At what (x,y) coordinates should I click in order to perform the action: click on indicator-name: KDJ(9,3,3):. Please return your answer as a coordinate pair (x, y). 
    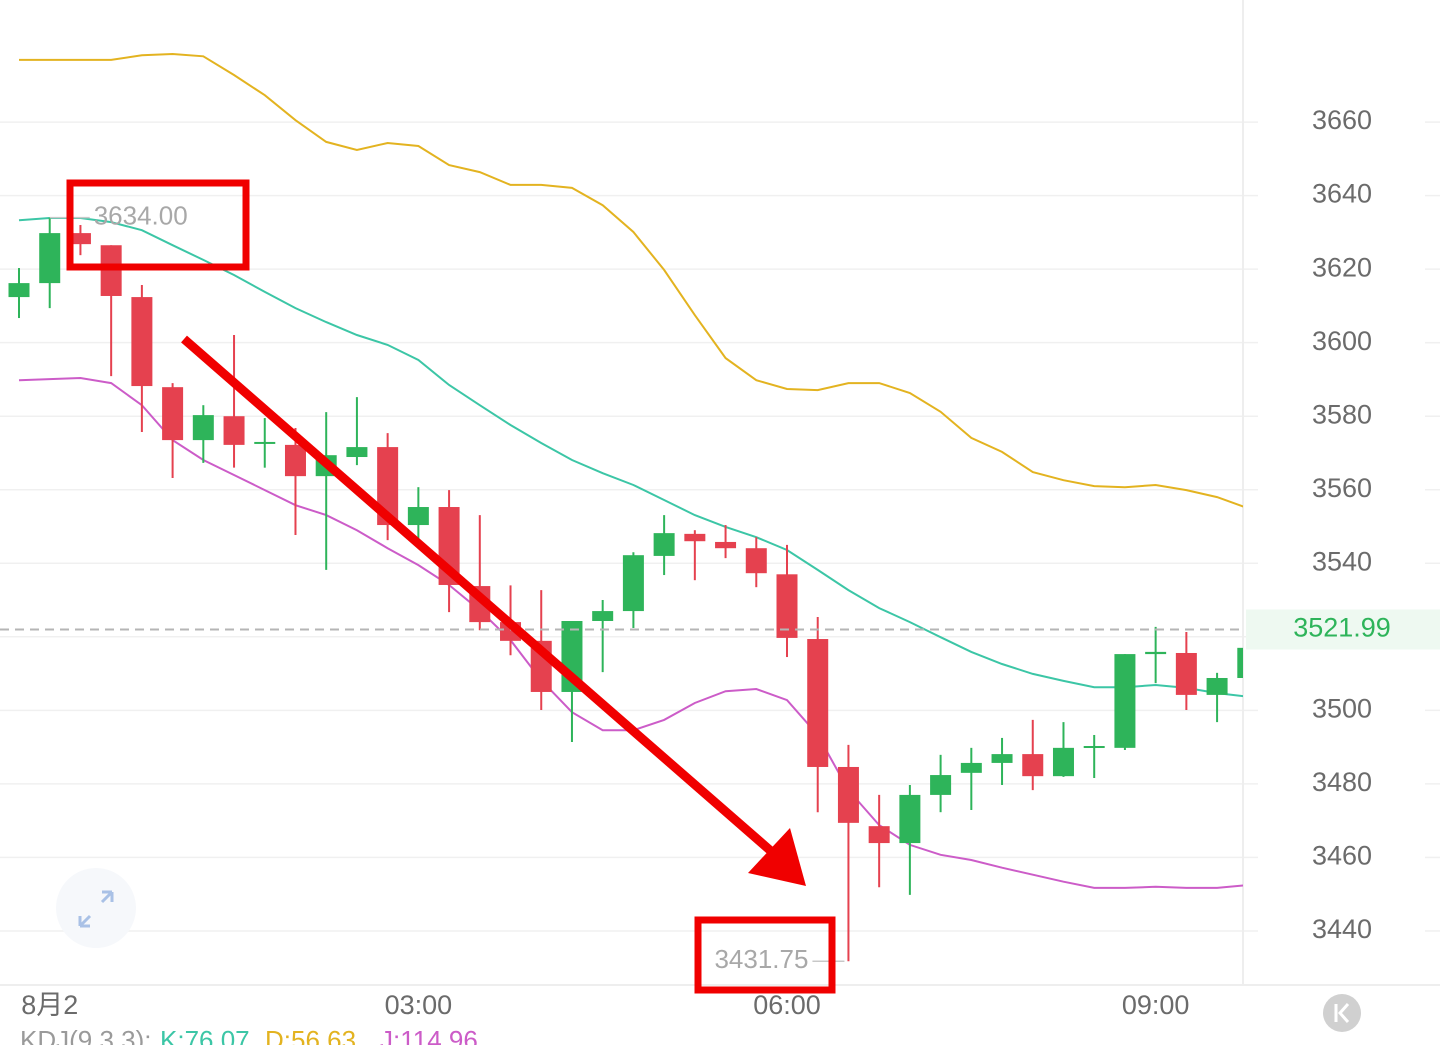
    Looking at the image, I should click on (86, 1035).